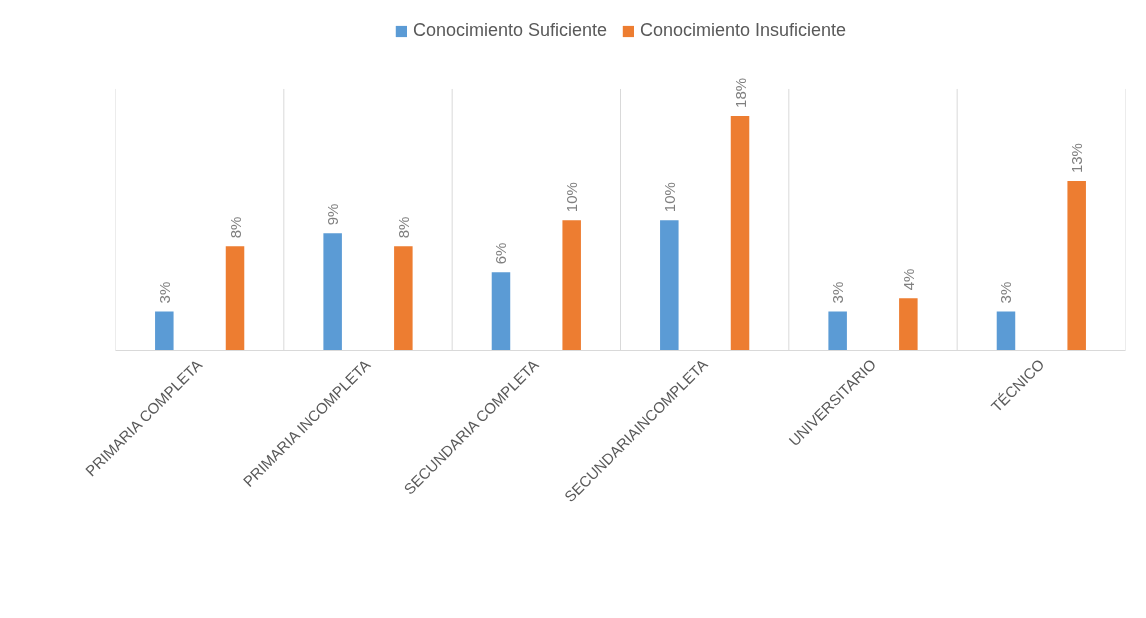  I want to click on data-label: 18%, so click(740, 92).